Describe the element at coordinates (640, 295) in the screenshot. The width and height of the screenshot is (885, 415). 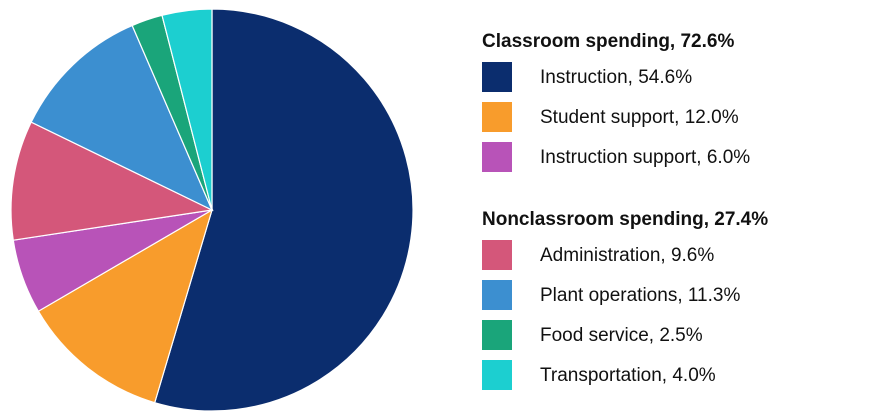
I see `legend-label: Plant operations, 11.3%` at that location.